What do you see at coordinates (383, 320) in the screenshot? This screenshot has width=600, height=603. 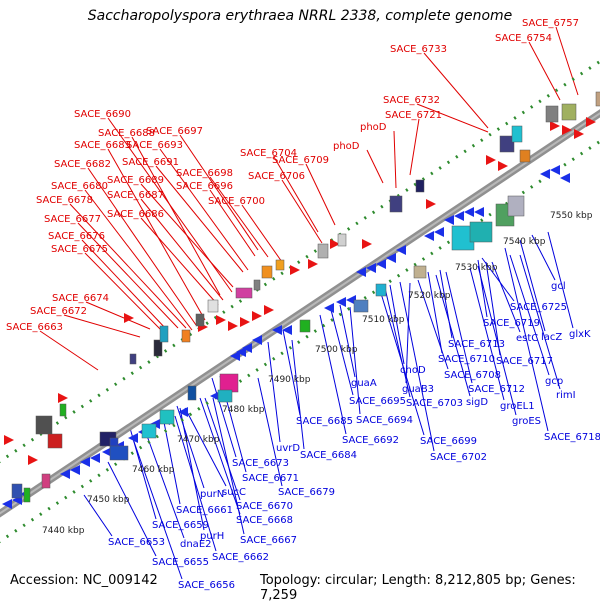 I see `kbp-tick-label: 7510 kbp` at bounding box center [383, 320].